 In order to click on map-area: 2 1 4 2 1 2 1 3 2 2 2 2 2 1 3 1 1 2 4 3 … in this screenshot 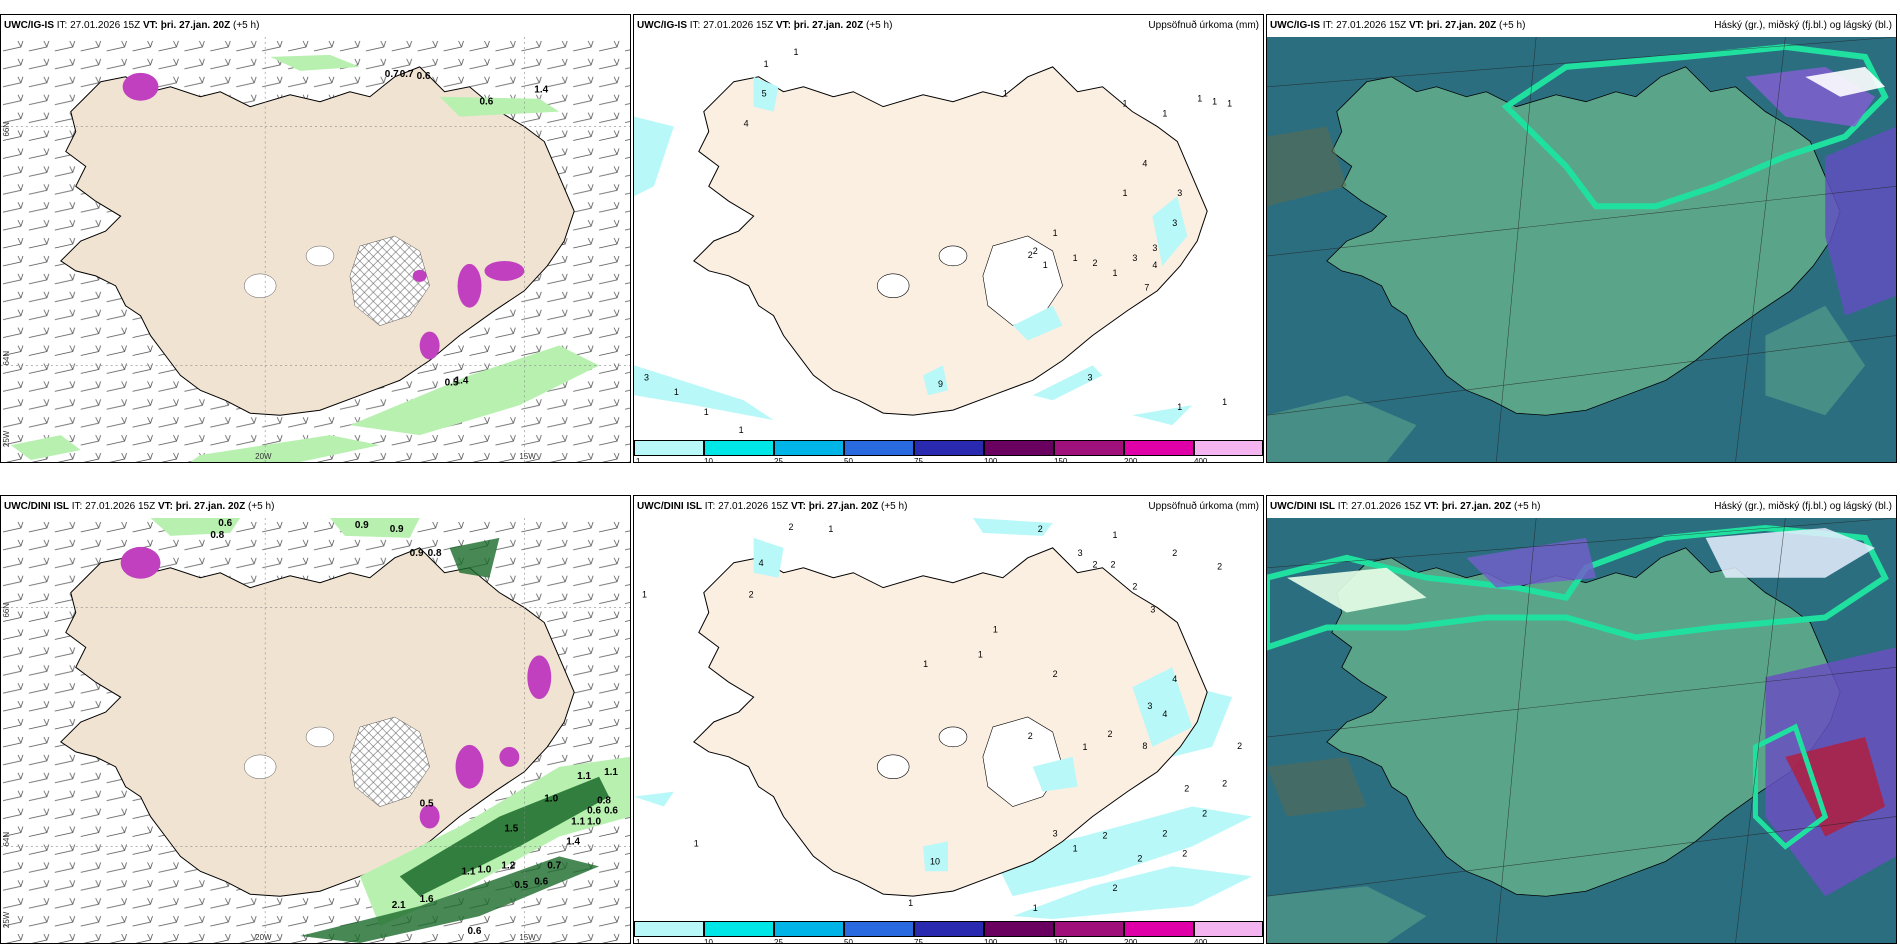, I will do `click(948, 718)`.